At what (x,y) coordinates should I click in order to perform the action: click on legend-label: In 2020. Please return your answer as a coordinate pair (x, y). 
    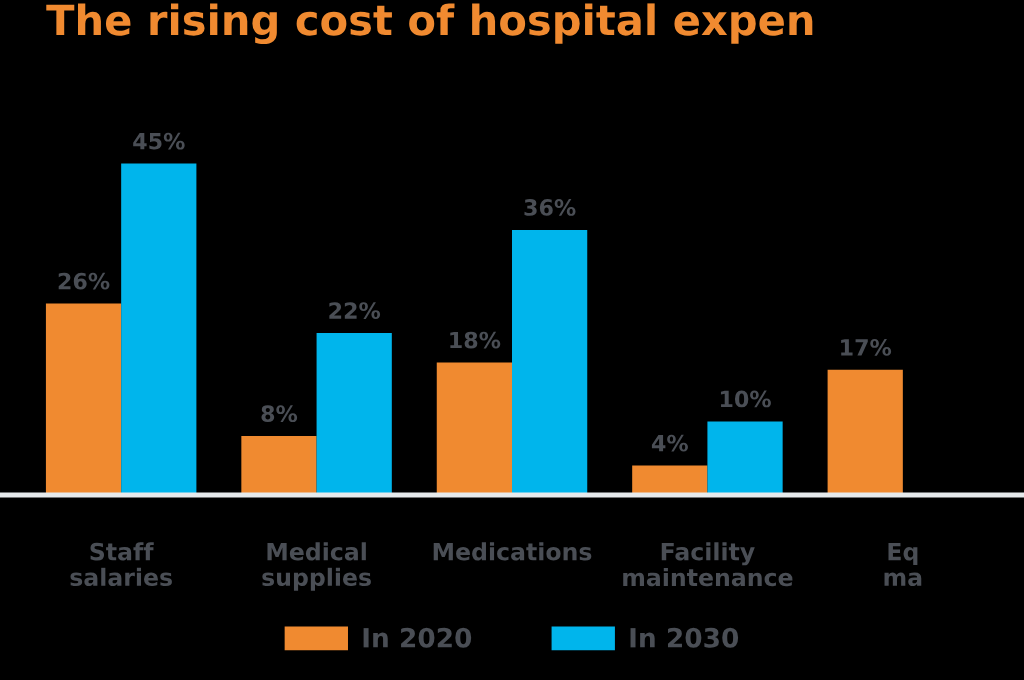
    Looking at the image, I should click on (417, 637).